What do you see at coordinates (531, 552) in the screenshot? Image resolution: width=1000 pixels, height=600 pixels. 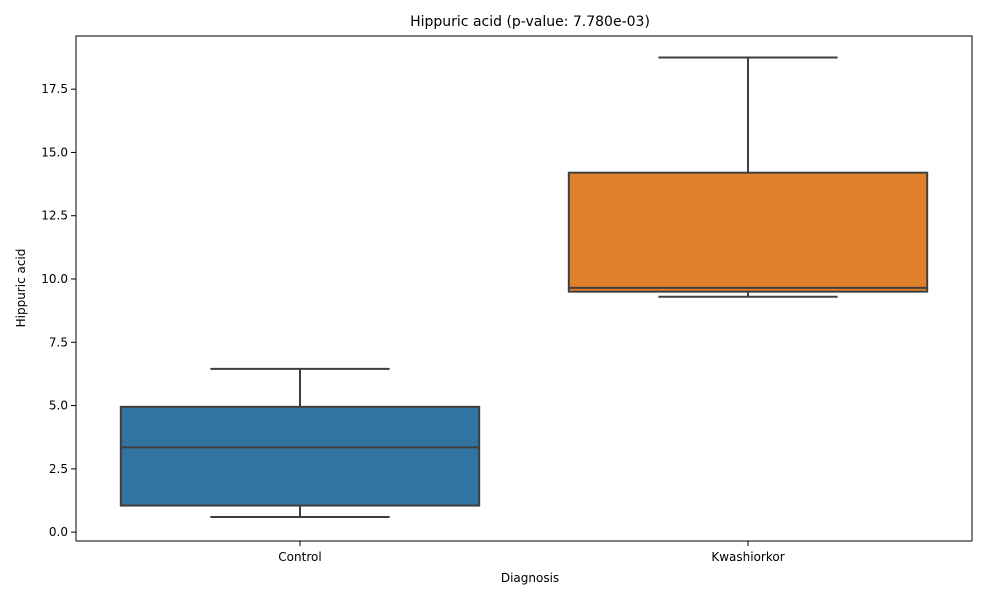 I see `x-axis: Control Kwashiorkor` at bounding box center [531, 552].